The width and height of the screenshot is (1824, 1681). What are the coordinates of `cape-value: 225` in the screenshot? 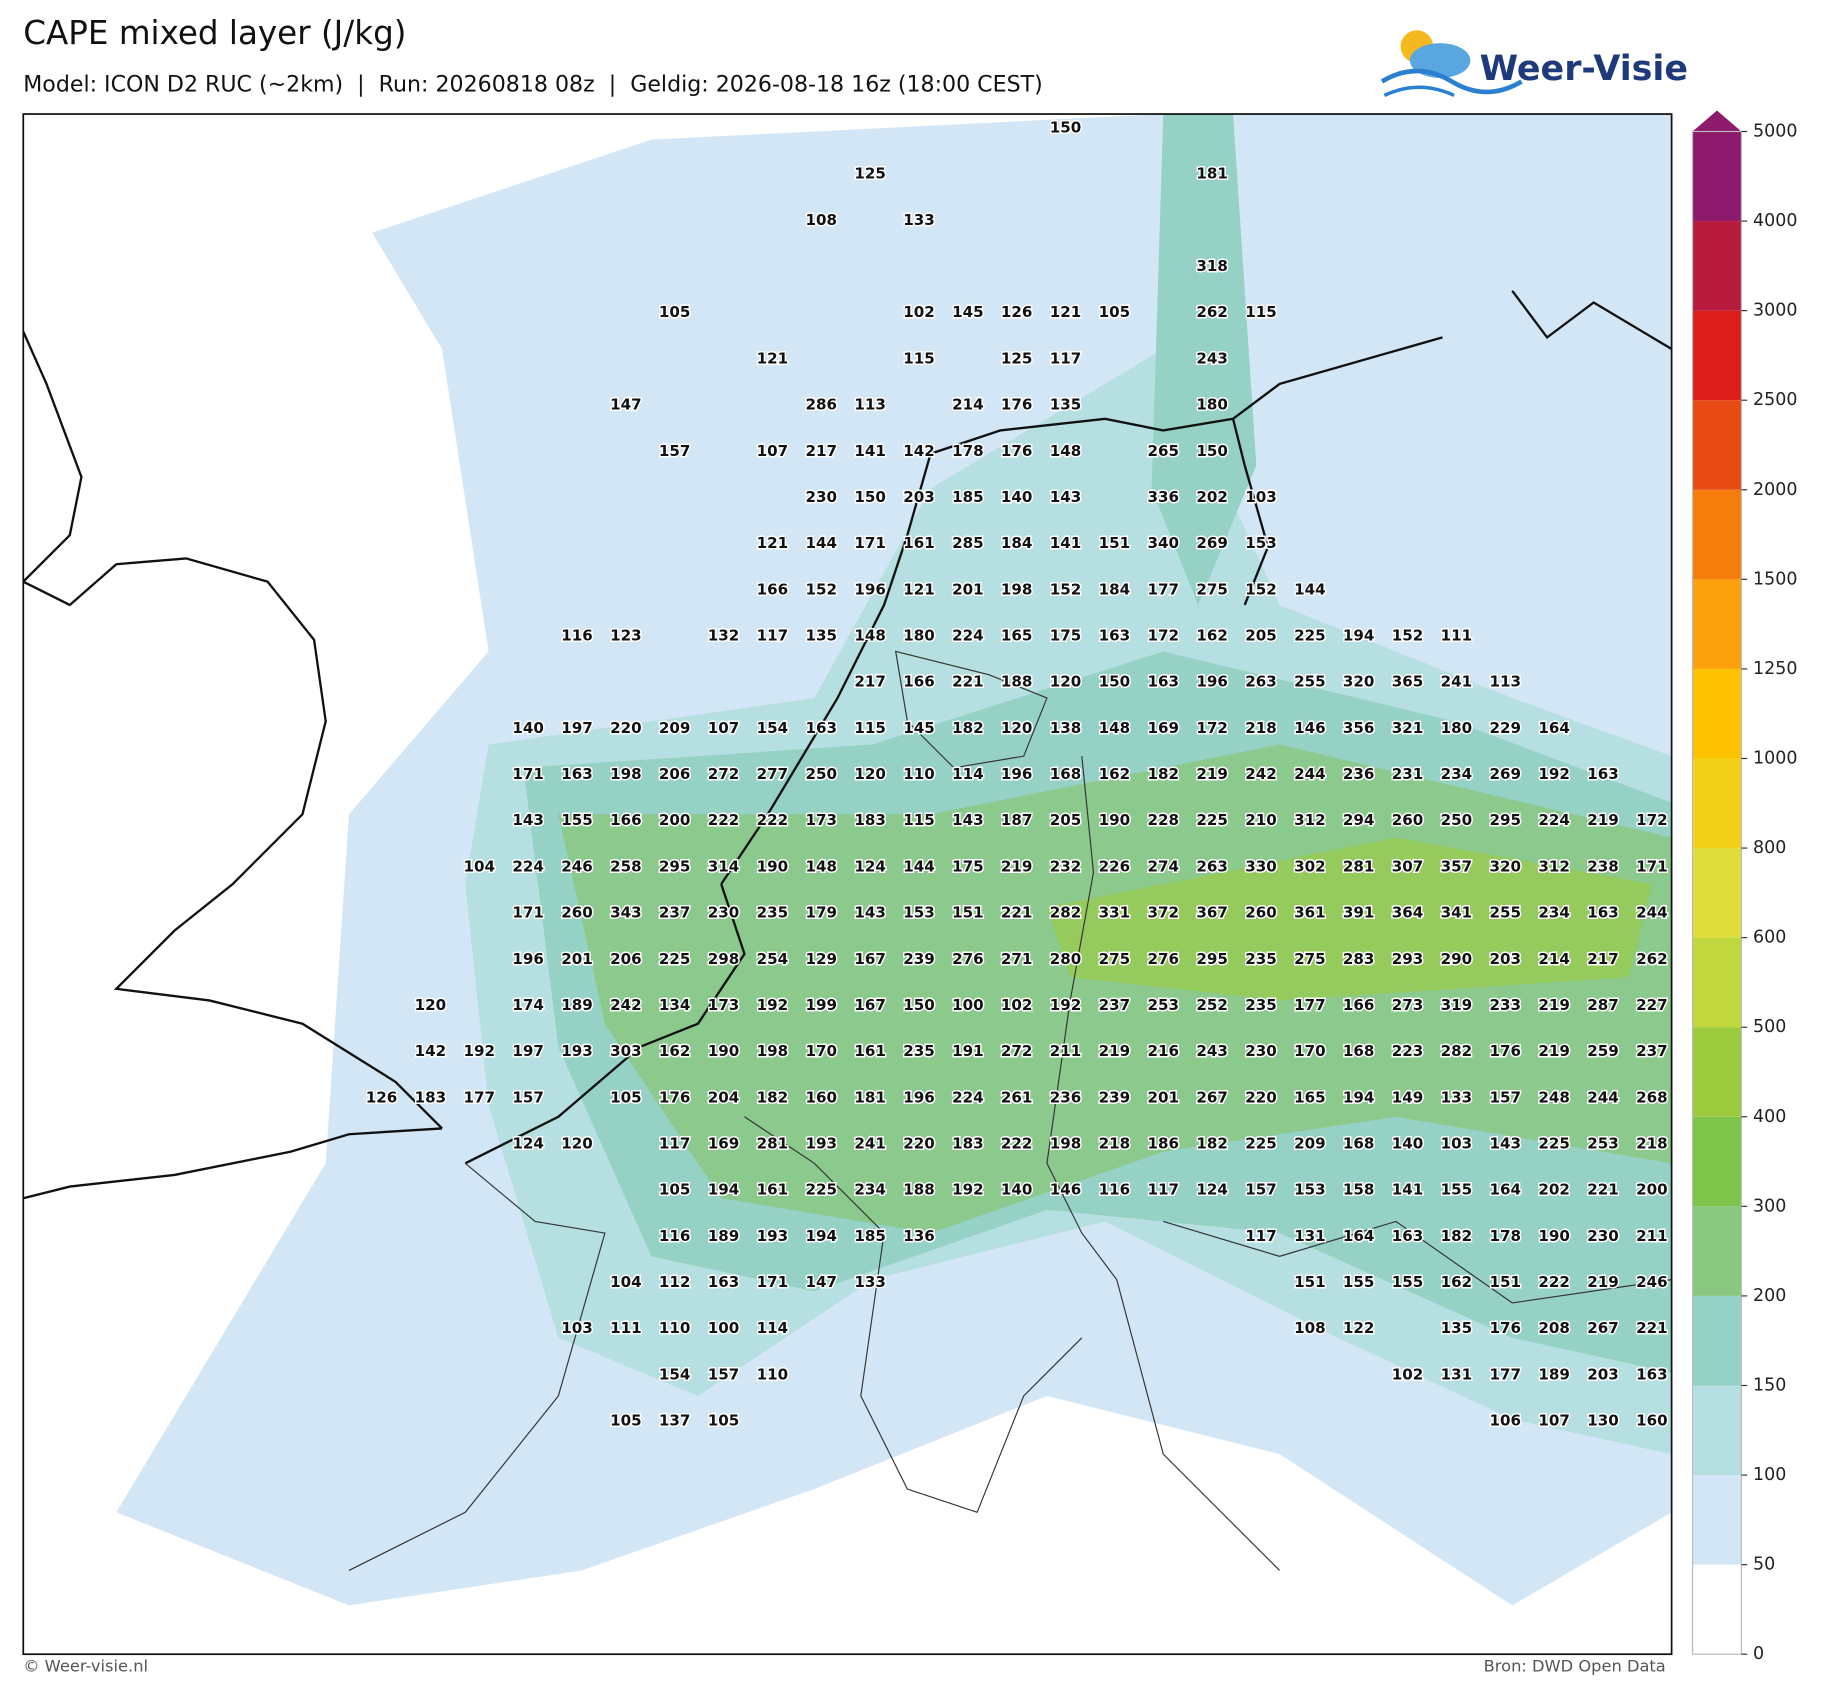 It's located at (1310, 635).